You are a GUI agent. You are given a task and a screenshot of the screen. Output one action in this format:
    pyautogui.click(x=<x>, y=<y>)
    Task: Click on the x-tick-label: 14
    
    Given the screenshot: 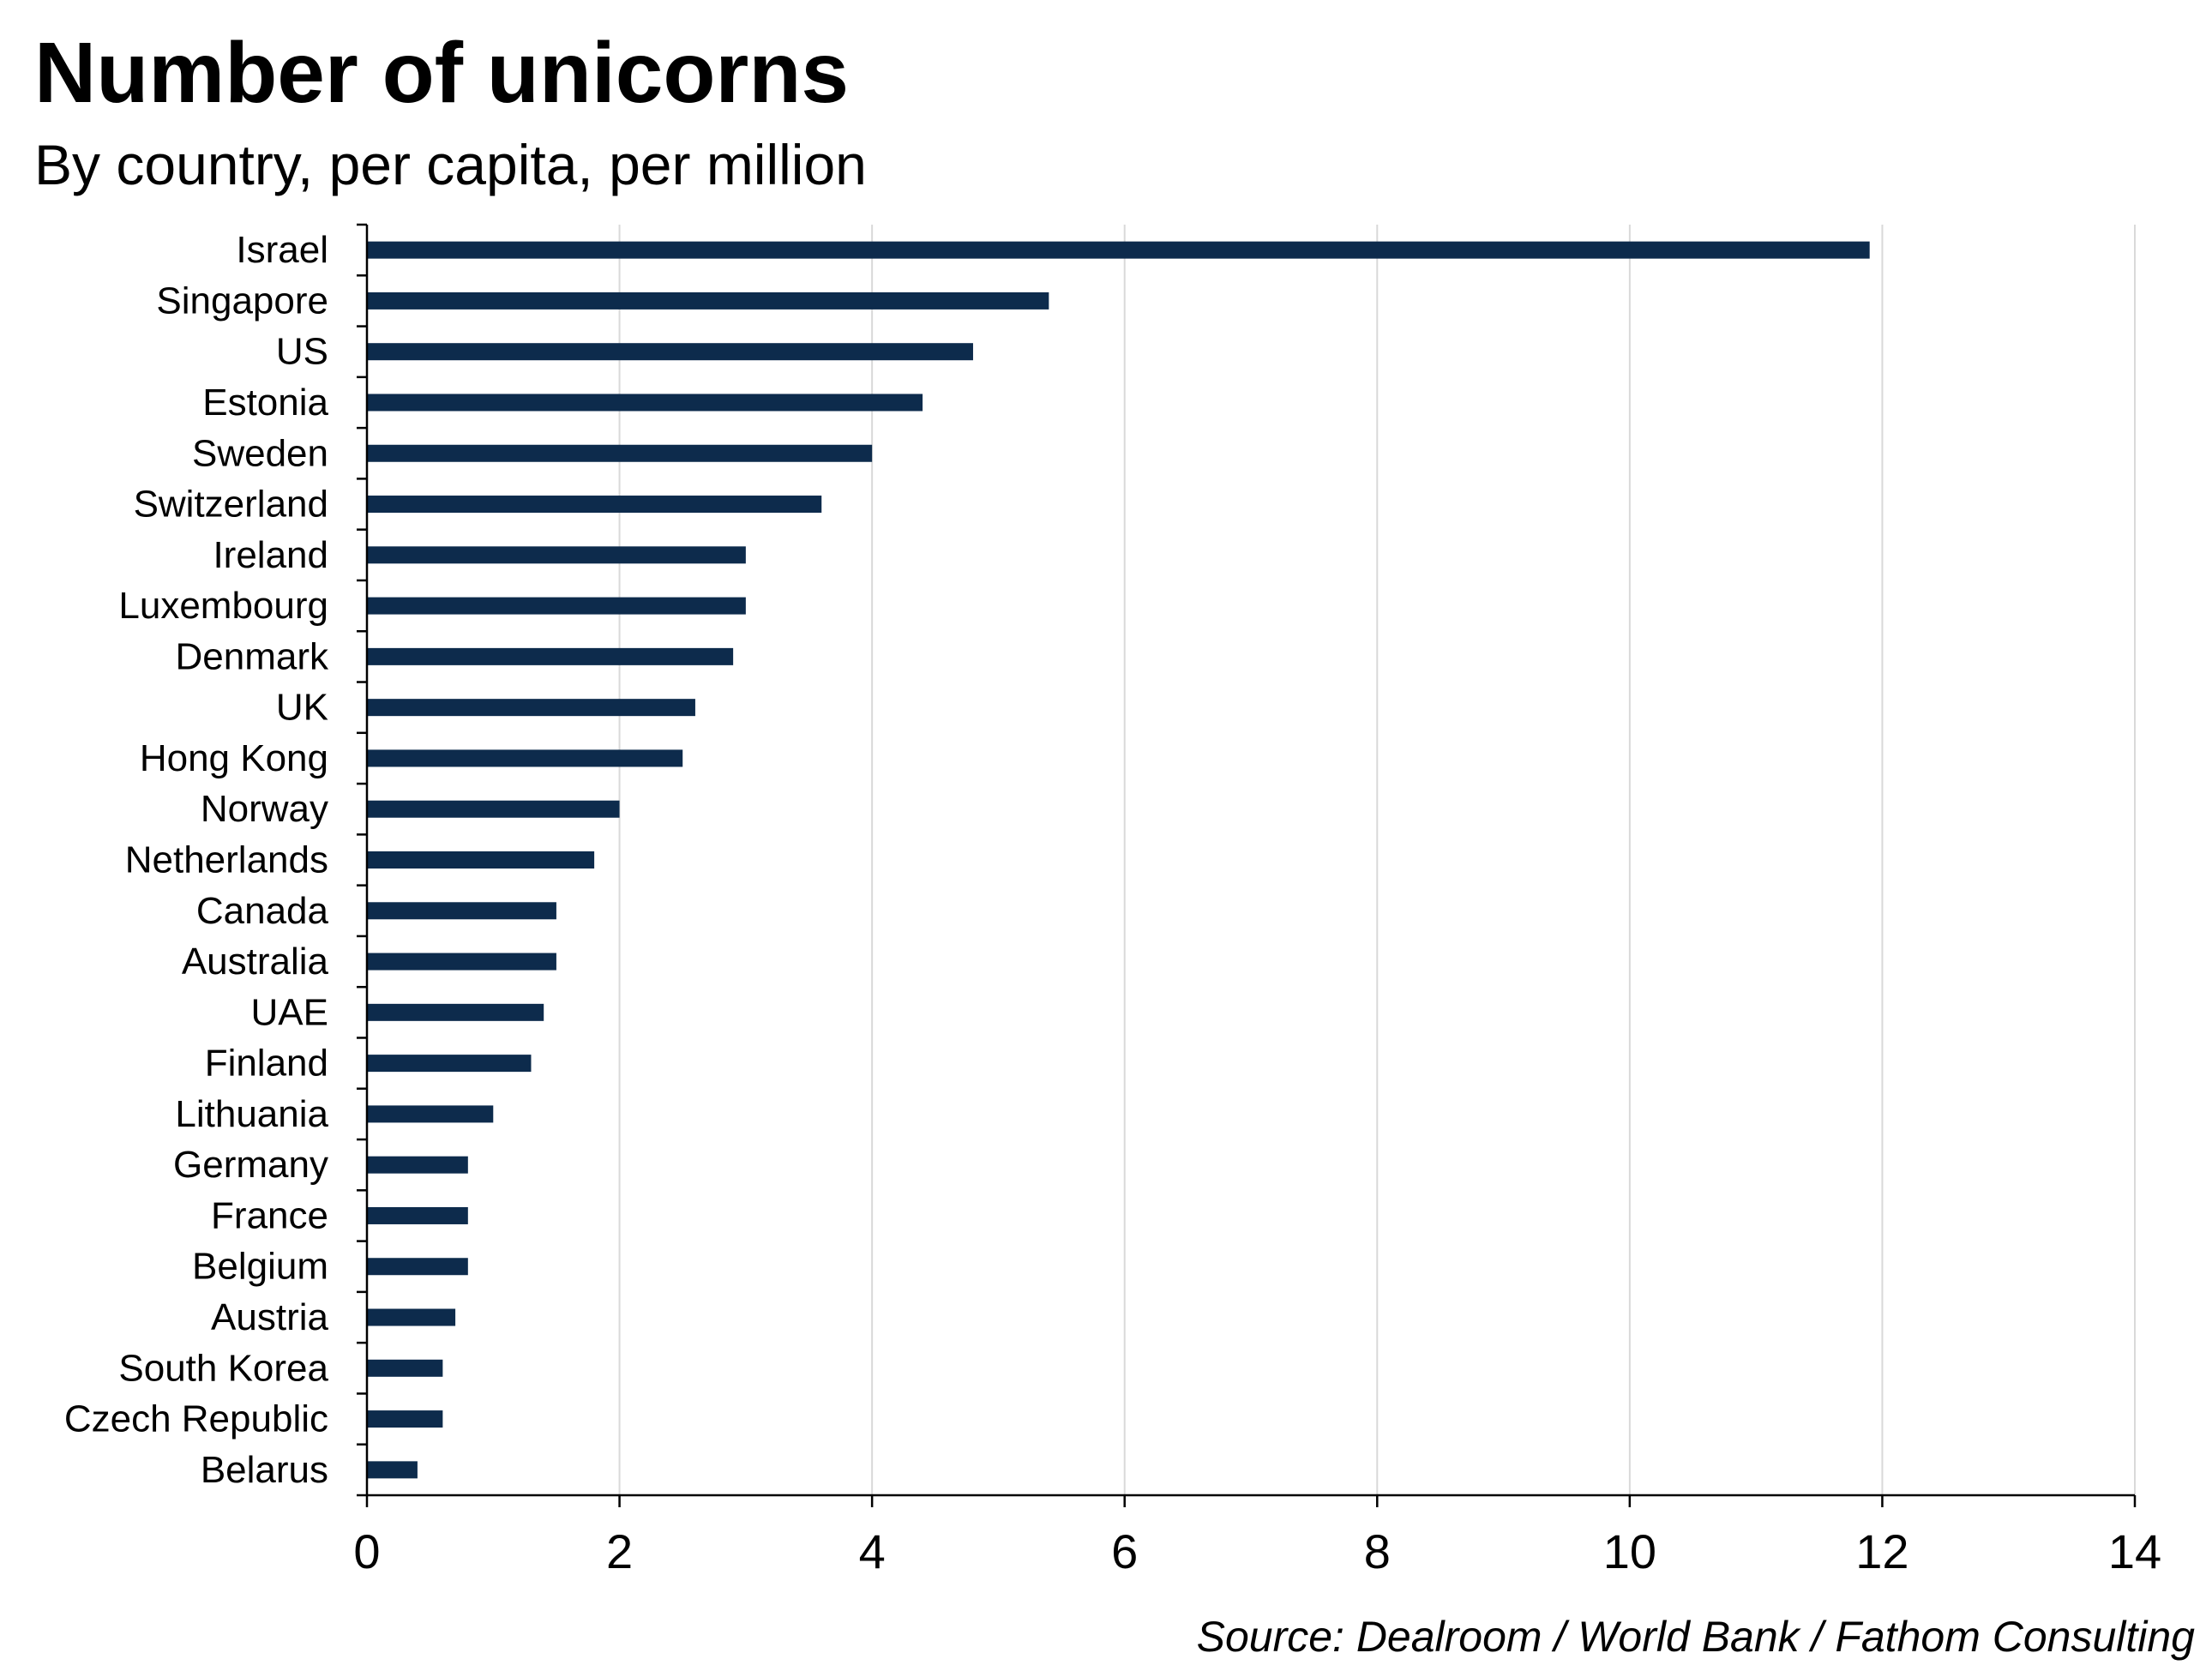 What is the action you would take?
    pyautogui.click(x=2134, y=1551)
    